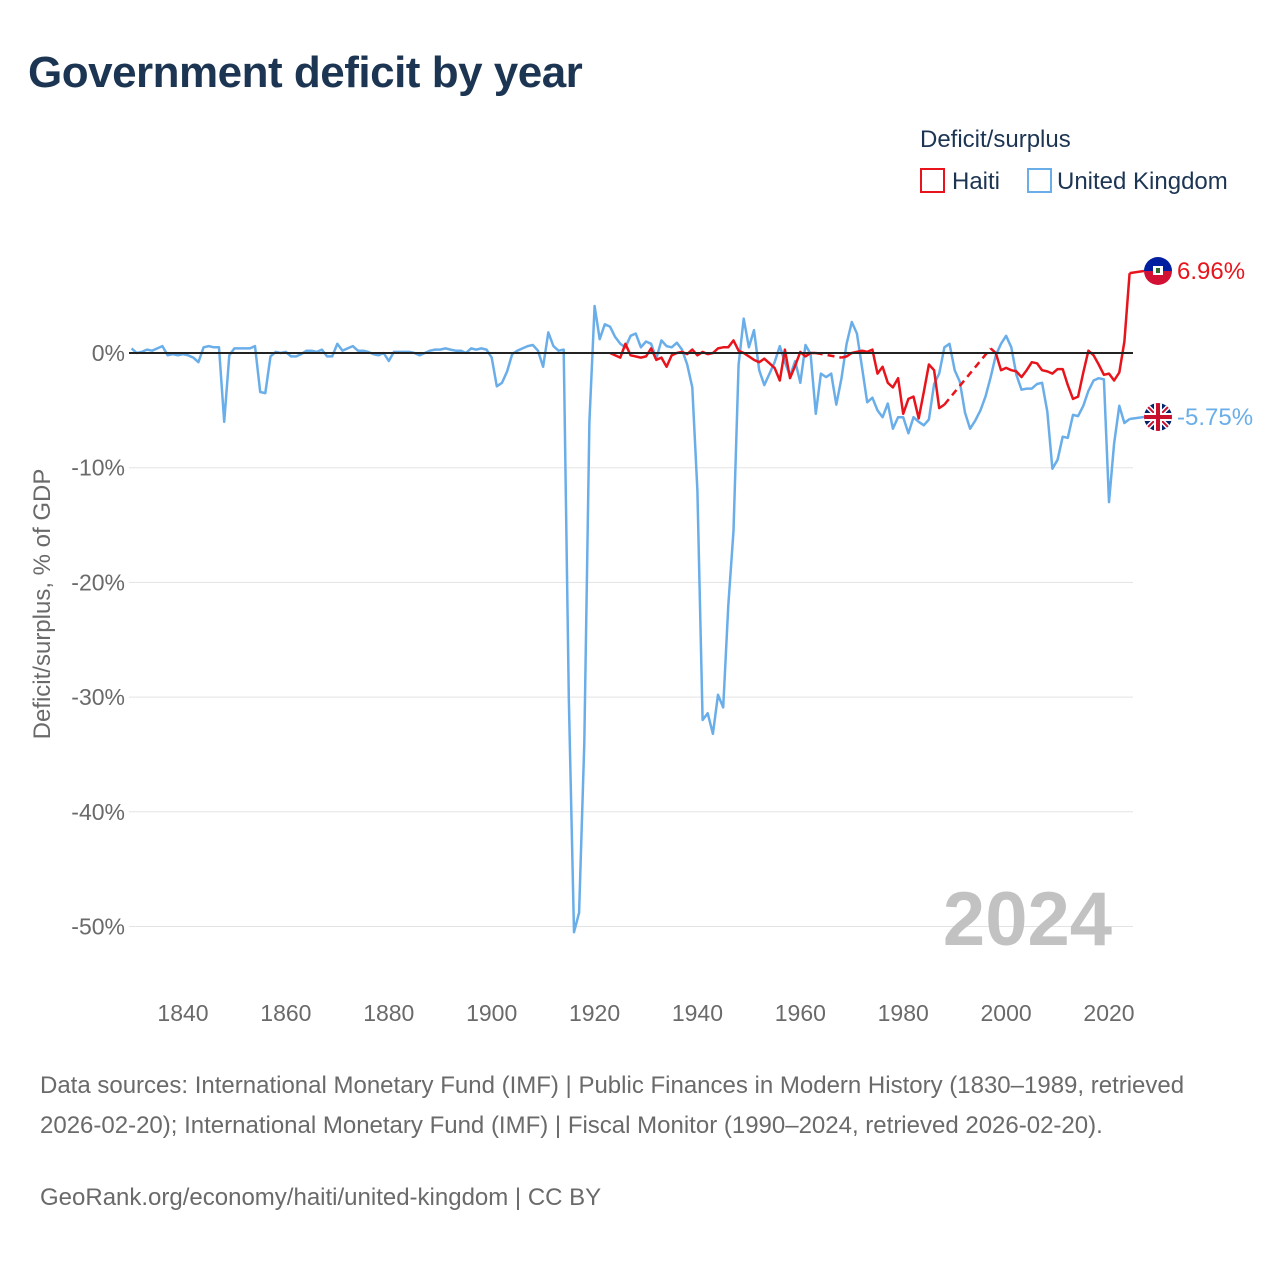  I want to click on x-tick-label: 2000, so click(1006, 1013).